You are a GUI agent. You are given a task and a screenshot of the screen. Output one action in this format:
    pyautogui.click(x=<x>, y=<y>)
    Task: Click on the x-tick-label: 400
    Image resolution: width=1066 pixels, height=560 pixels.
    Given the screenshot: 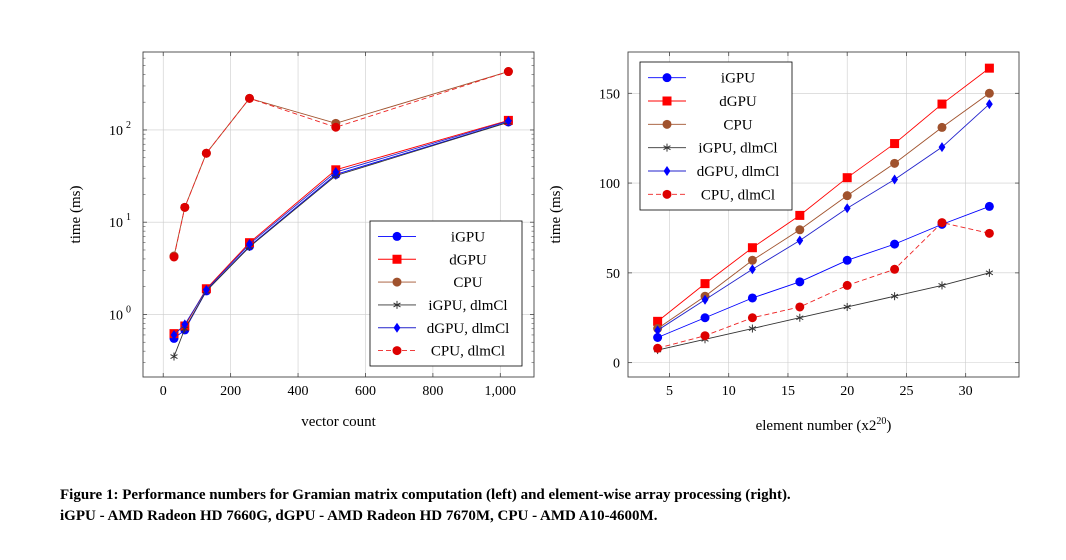 What is the action you would take?
    pyautogui.click(x=298, y=391)
    